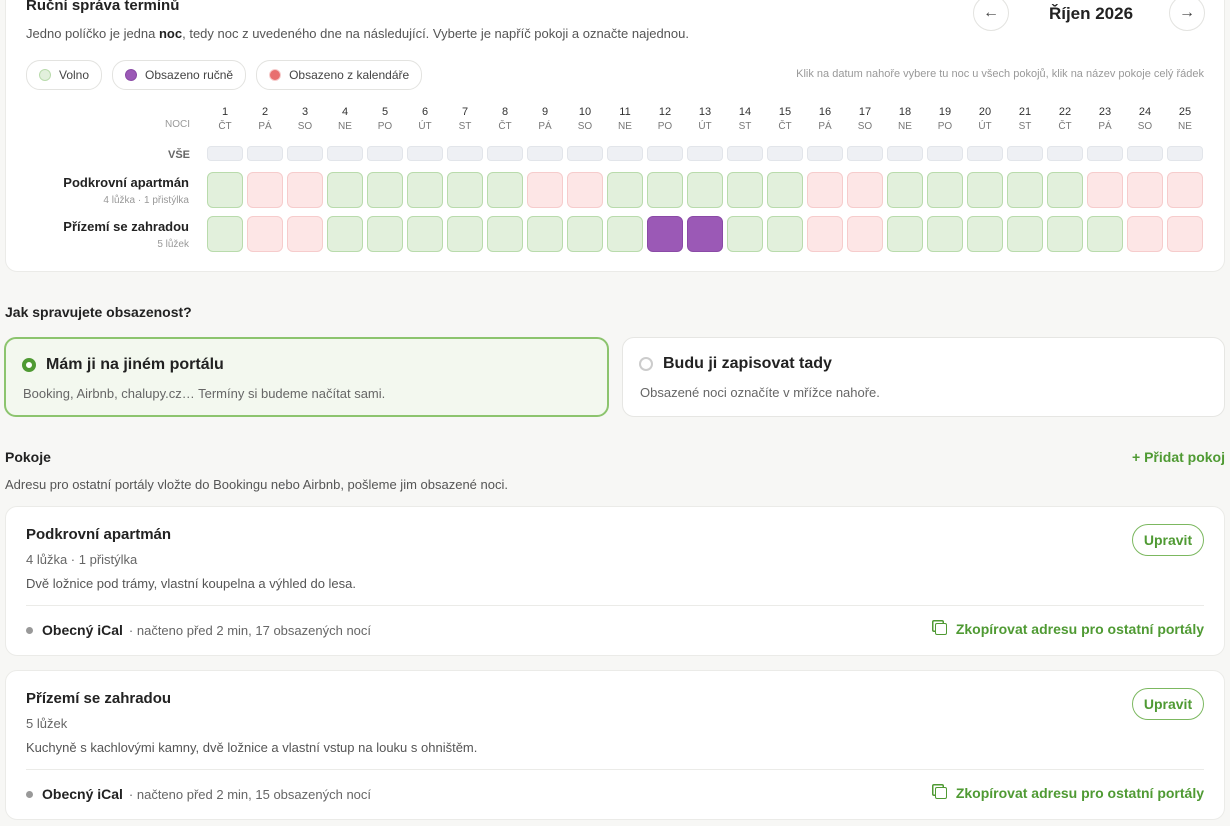 Image resolution: width=1230 pixels, height=826 pixels. I want to click on day-number: 22, so click(1065, 112).